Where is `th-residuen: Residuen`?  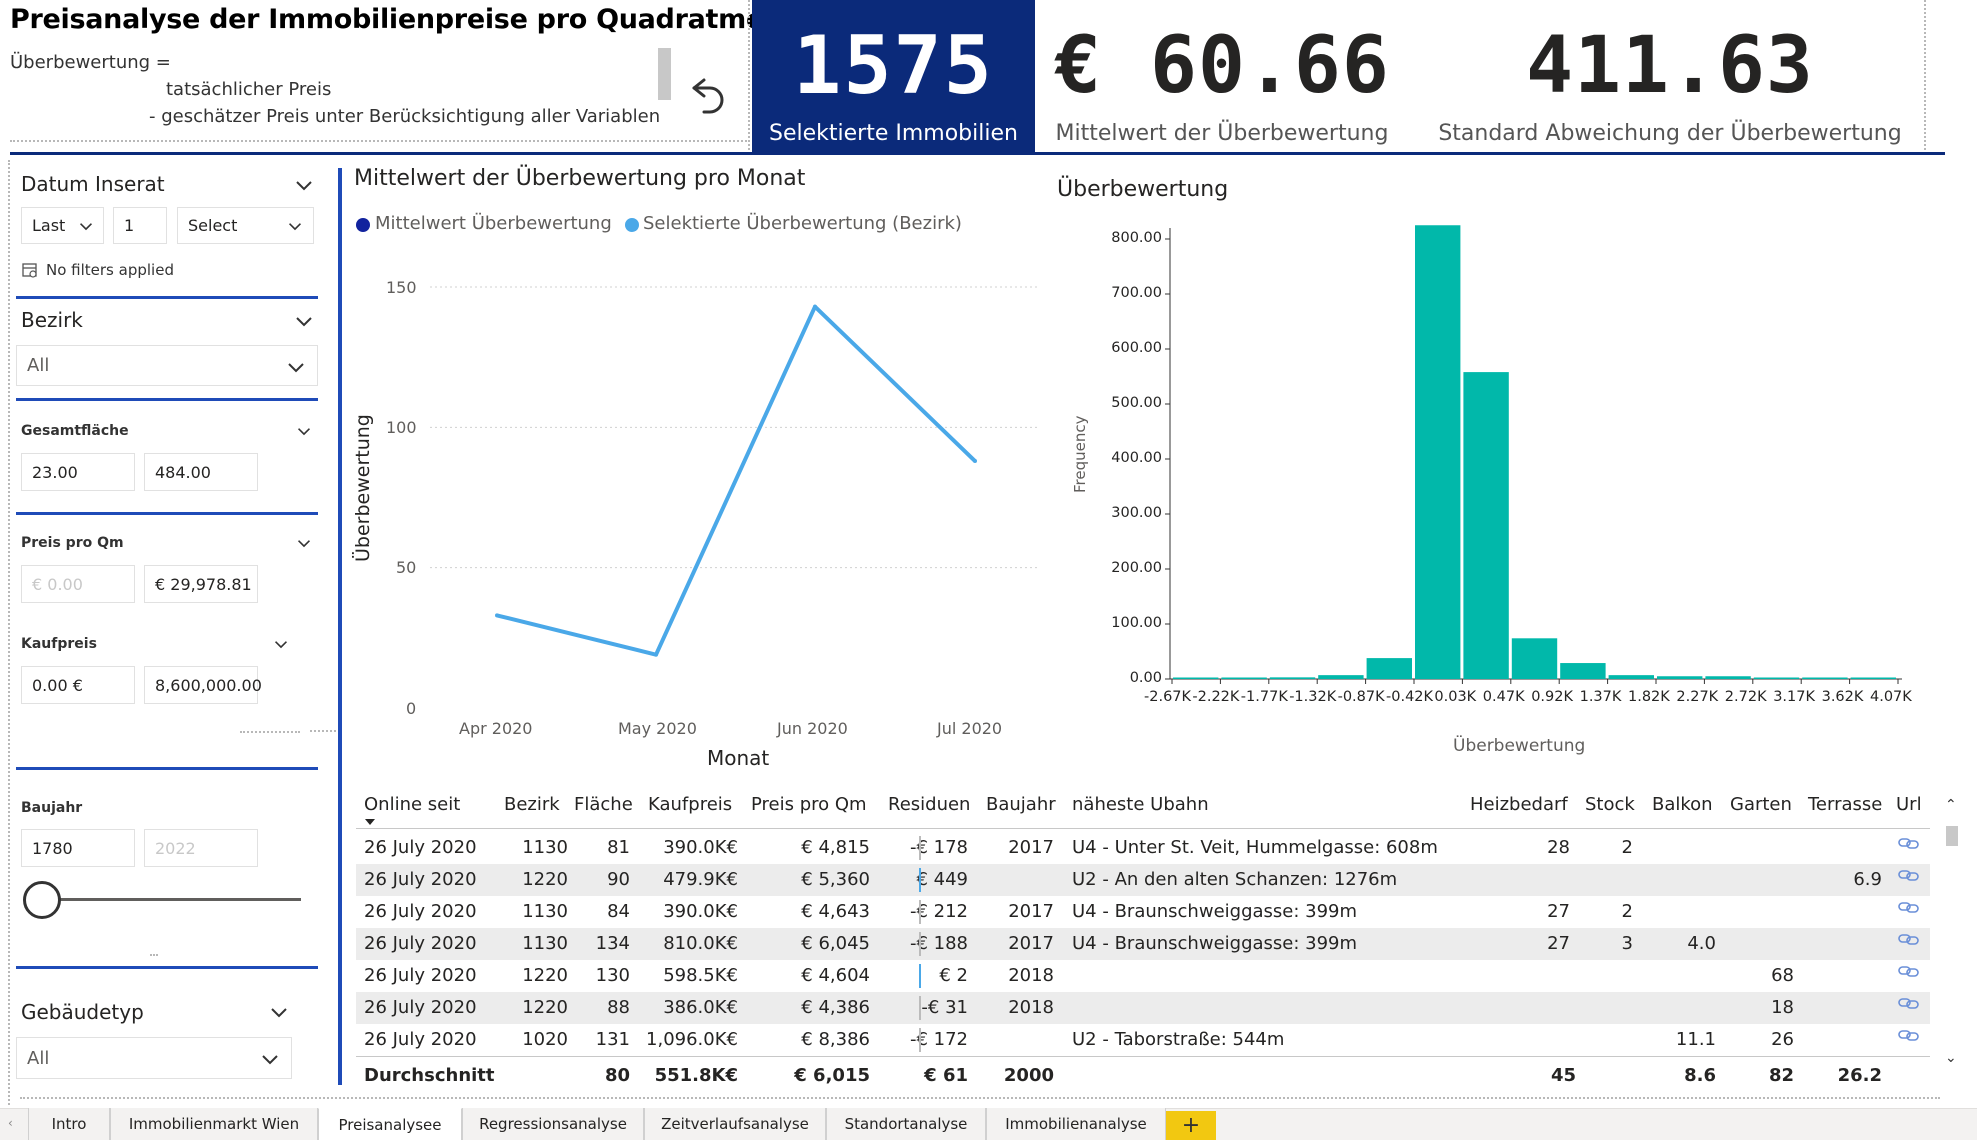
th-residuen: Residuen is located at coordinates (929, 804).